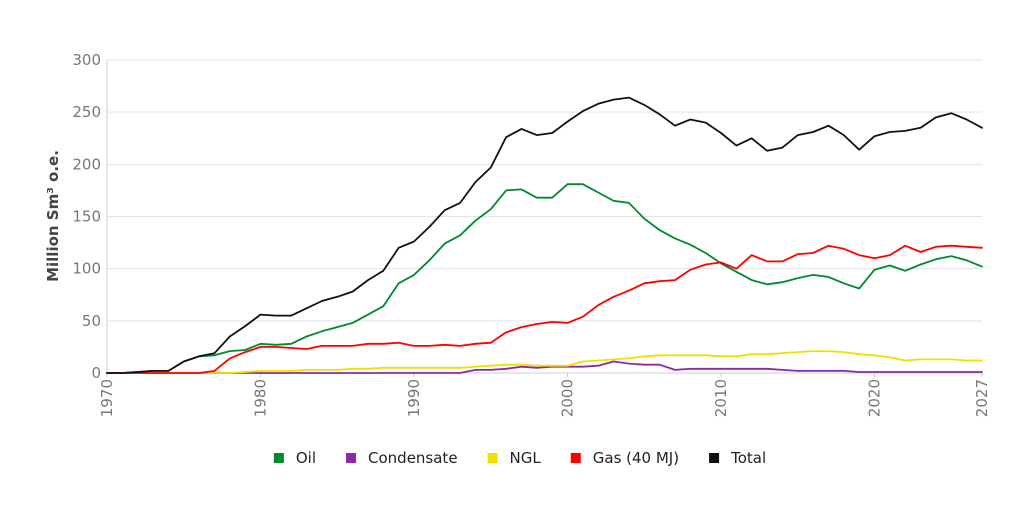 This screenshot has height=510, width=1024. I want to click on legend-label-oil: Oil, so click(306, 458).